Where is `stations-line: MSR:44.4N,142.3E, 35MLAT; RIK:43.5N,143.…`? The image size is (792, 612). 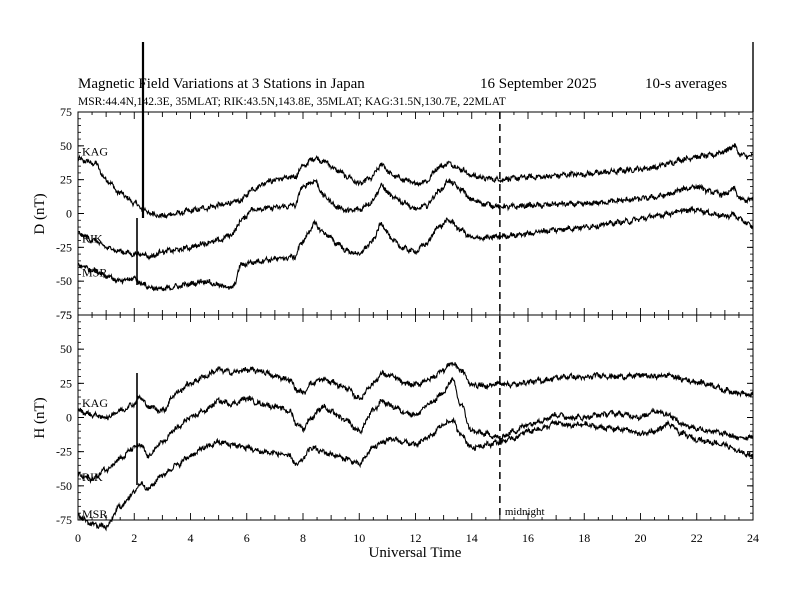
stations-line: MSR:44.4N,142.3E, 35MLAT; RIK:43.5N,143.… is located at coordinates (292, 102).